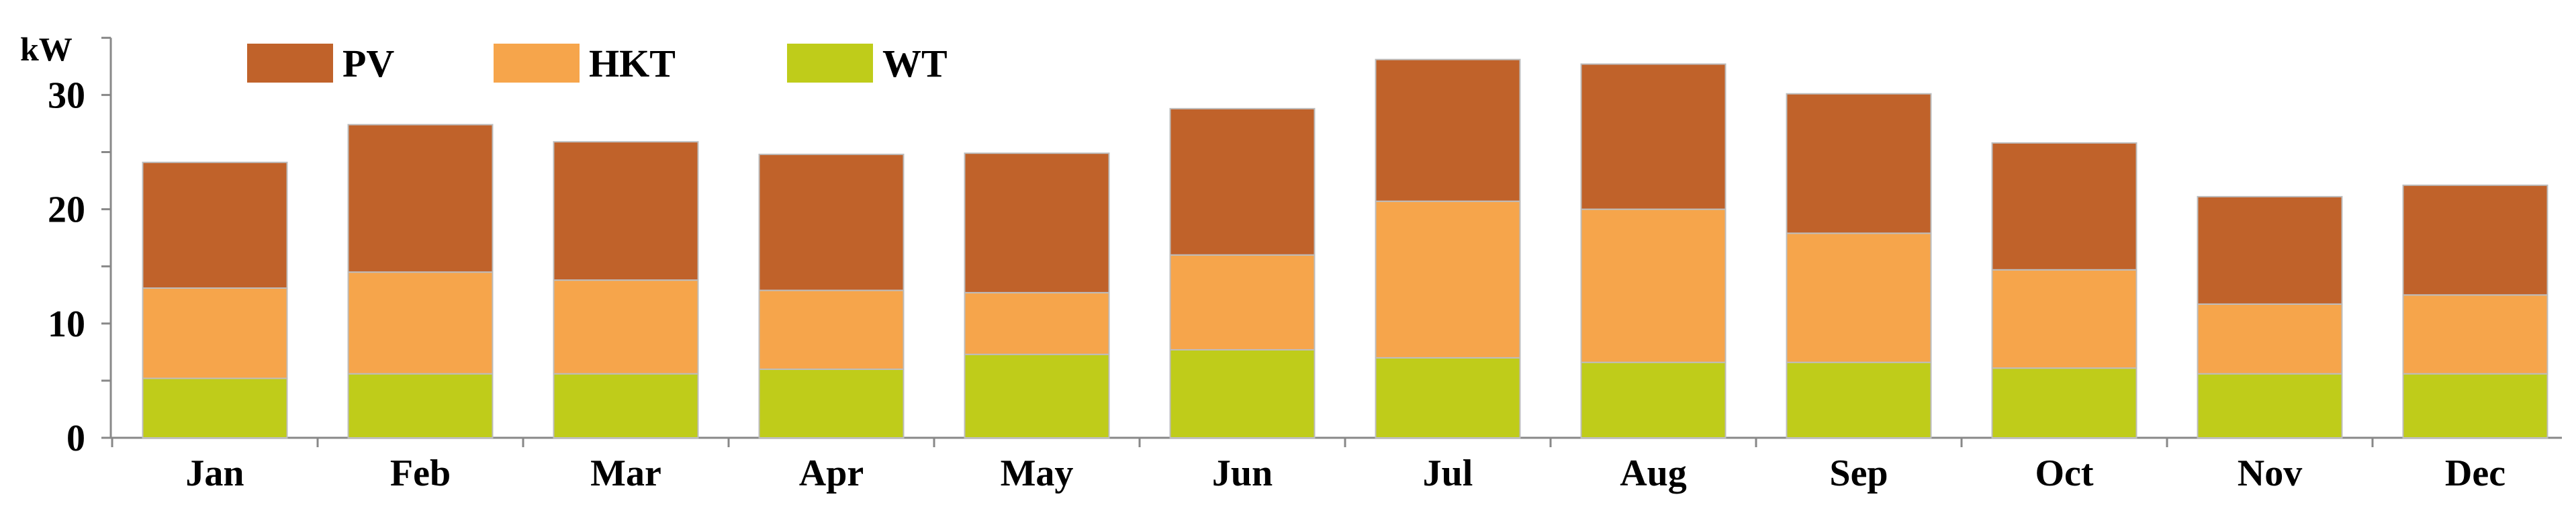 Image resolution: width=2576 pixels, height=513 pixels. Describe the element at coordinates (1653, 400) in the screenshot. I see `bar-wt-aug` at that location.